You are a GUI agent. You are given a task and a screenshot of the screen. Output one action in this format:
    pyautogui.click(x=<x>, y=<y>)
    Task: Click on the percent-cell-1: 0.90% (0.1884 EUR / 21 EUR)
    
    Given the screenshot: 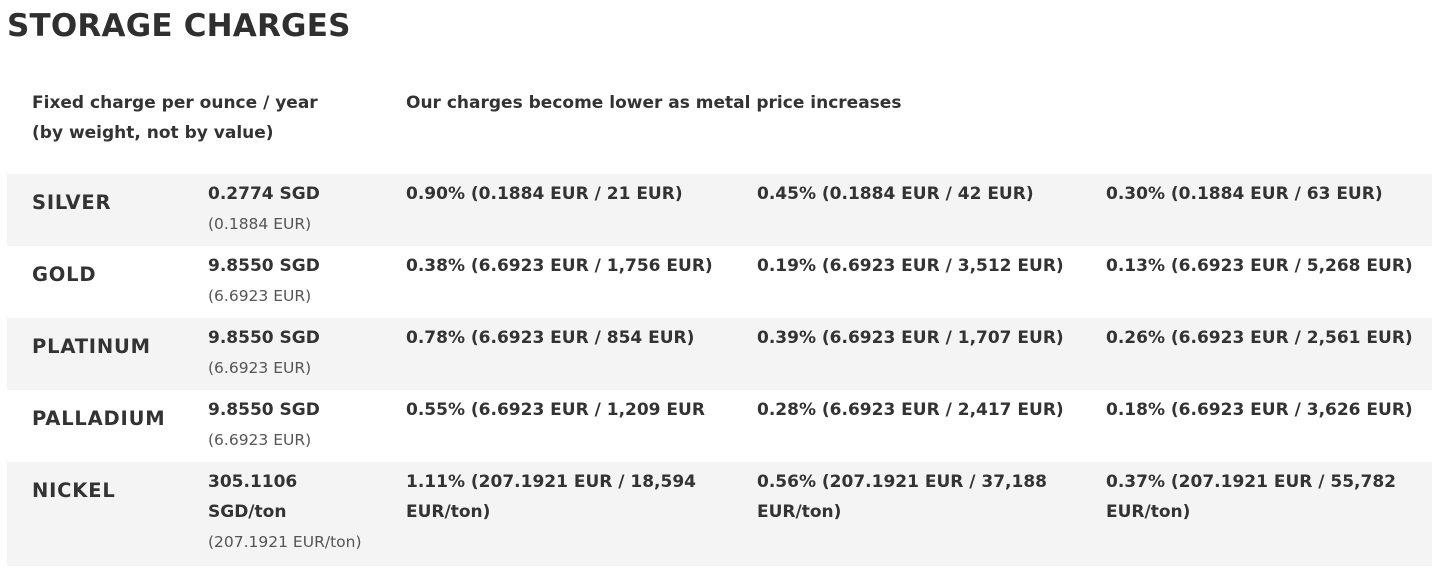 What is the action you would take?
    pyautogui.click(x=544, y=194)
    